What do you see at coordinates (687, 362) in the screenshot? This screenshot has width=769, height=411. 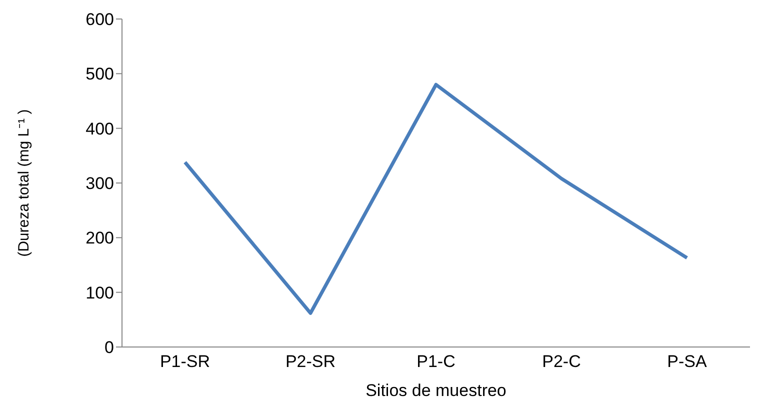 I see `x-tick-label: P-SA` at bounding box center [687, 362].